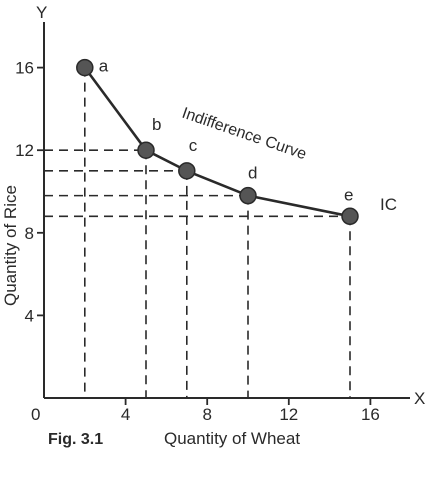  What do you see at coordinates (85, 67) in the screenshot?
I see `point-marker-a` at bounding box center [85, 67].